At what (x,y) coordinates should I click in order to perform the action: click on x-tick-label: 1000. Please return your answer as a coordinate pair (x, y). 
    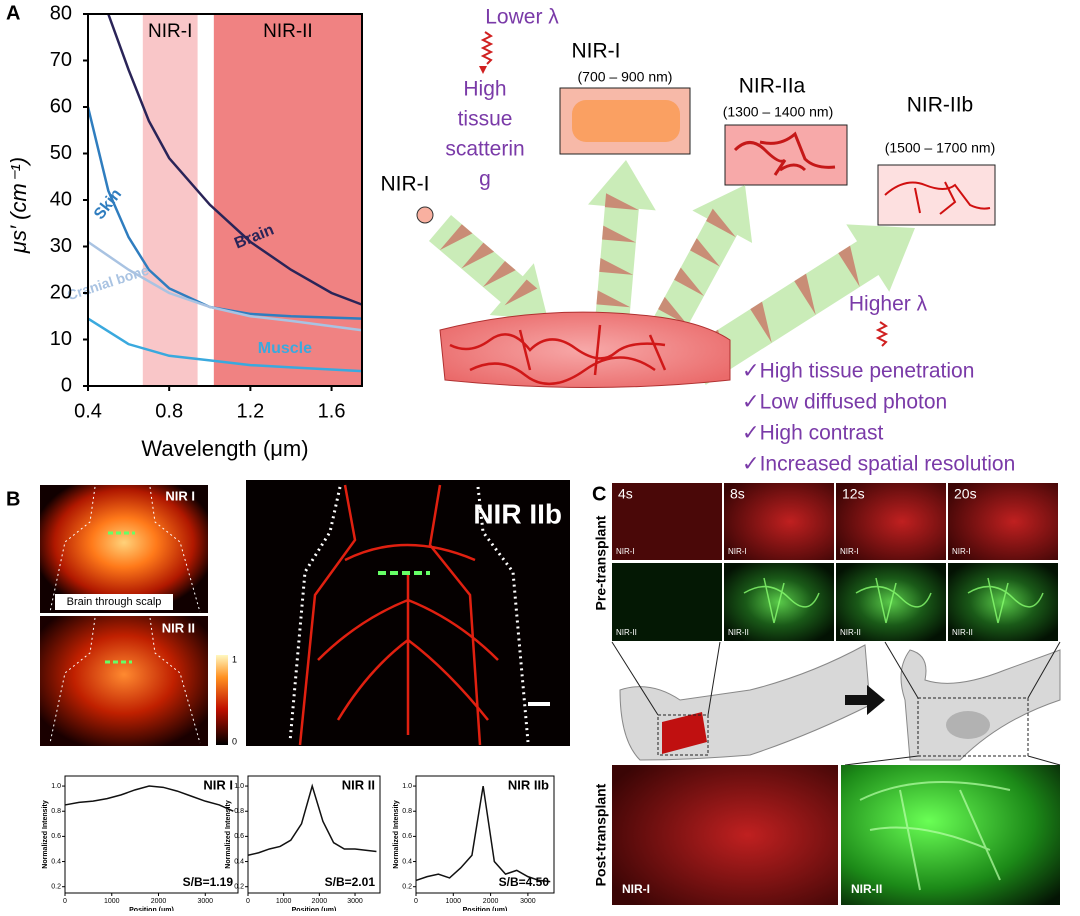
    Looking at the image, I should click on (454, 901).